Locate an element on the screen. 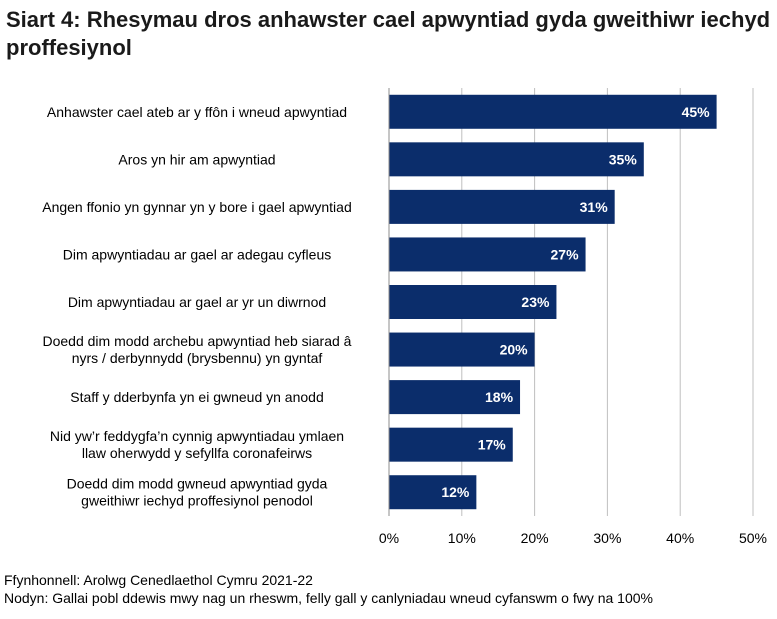 The height and width of the screenshot is (619, 777). category-label: Doedd dim modd gwneud apwyntiad gyda is located at coordinates (197, 484).